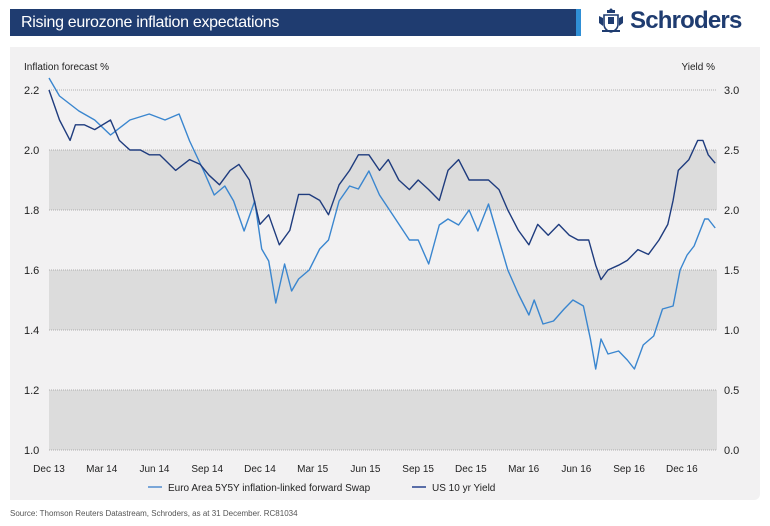  Describe the element at coordinates (31, 391) in the screenshot. I see `y-tick-label-left: 1.2` at that location.